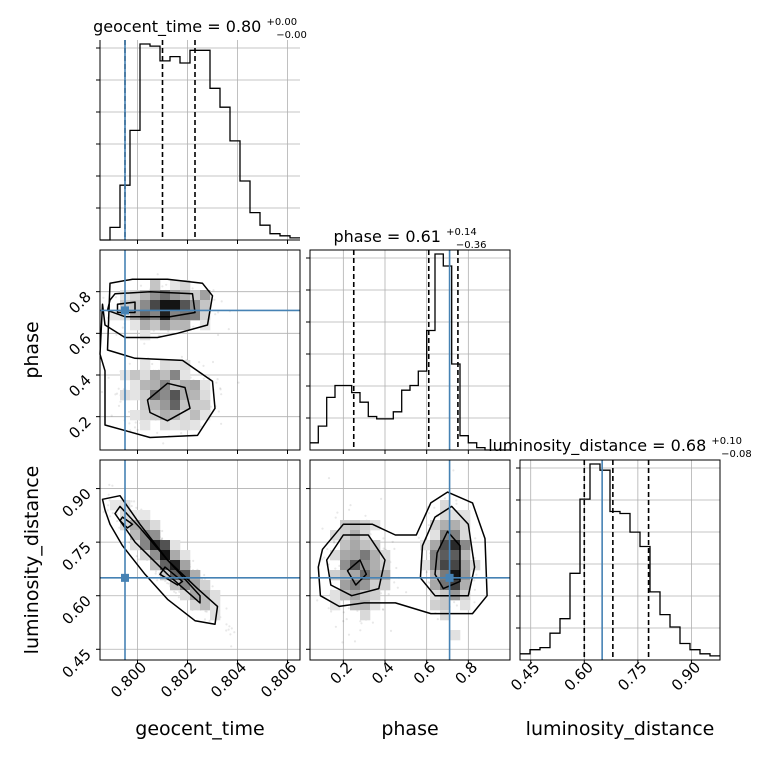 The width and height of the screenshot is (760, 760). I want to click on histogram-luminosity-distance, so click(620, 560).